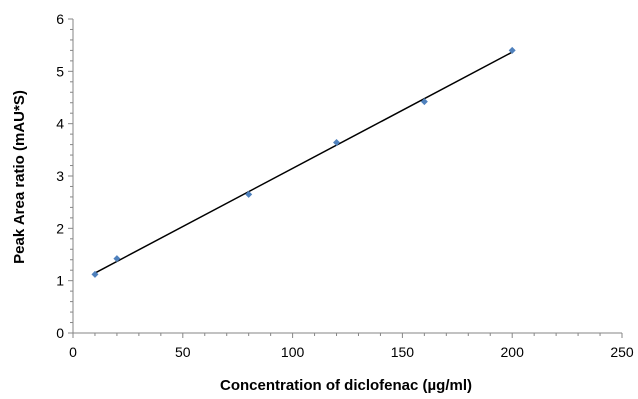 The height and width of the screenshot is (399, 638). What do you see at coordinates (293, 352) in the screenshot?
I see `x-tick-label: 100` at bounding box center [293, 352].